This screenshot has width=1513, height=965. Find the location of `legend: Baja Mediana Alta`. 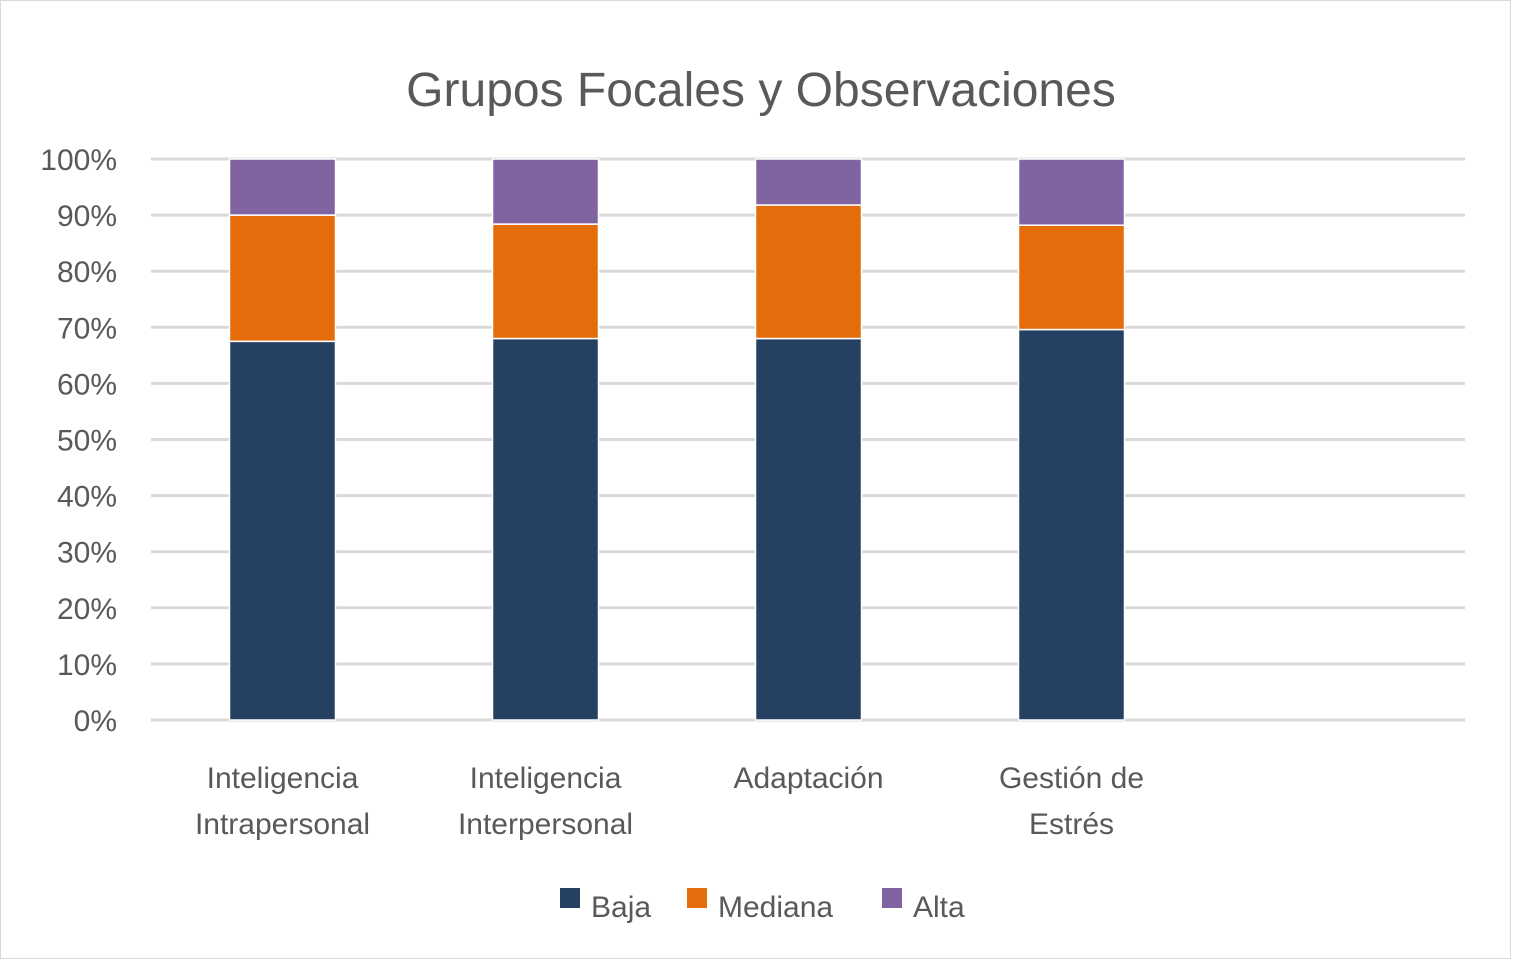

legend: Baja Mediana Alta is located at coordinates (762, 906).